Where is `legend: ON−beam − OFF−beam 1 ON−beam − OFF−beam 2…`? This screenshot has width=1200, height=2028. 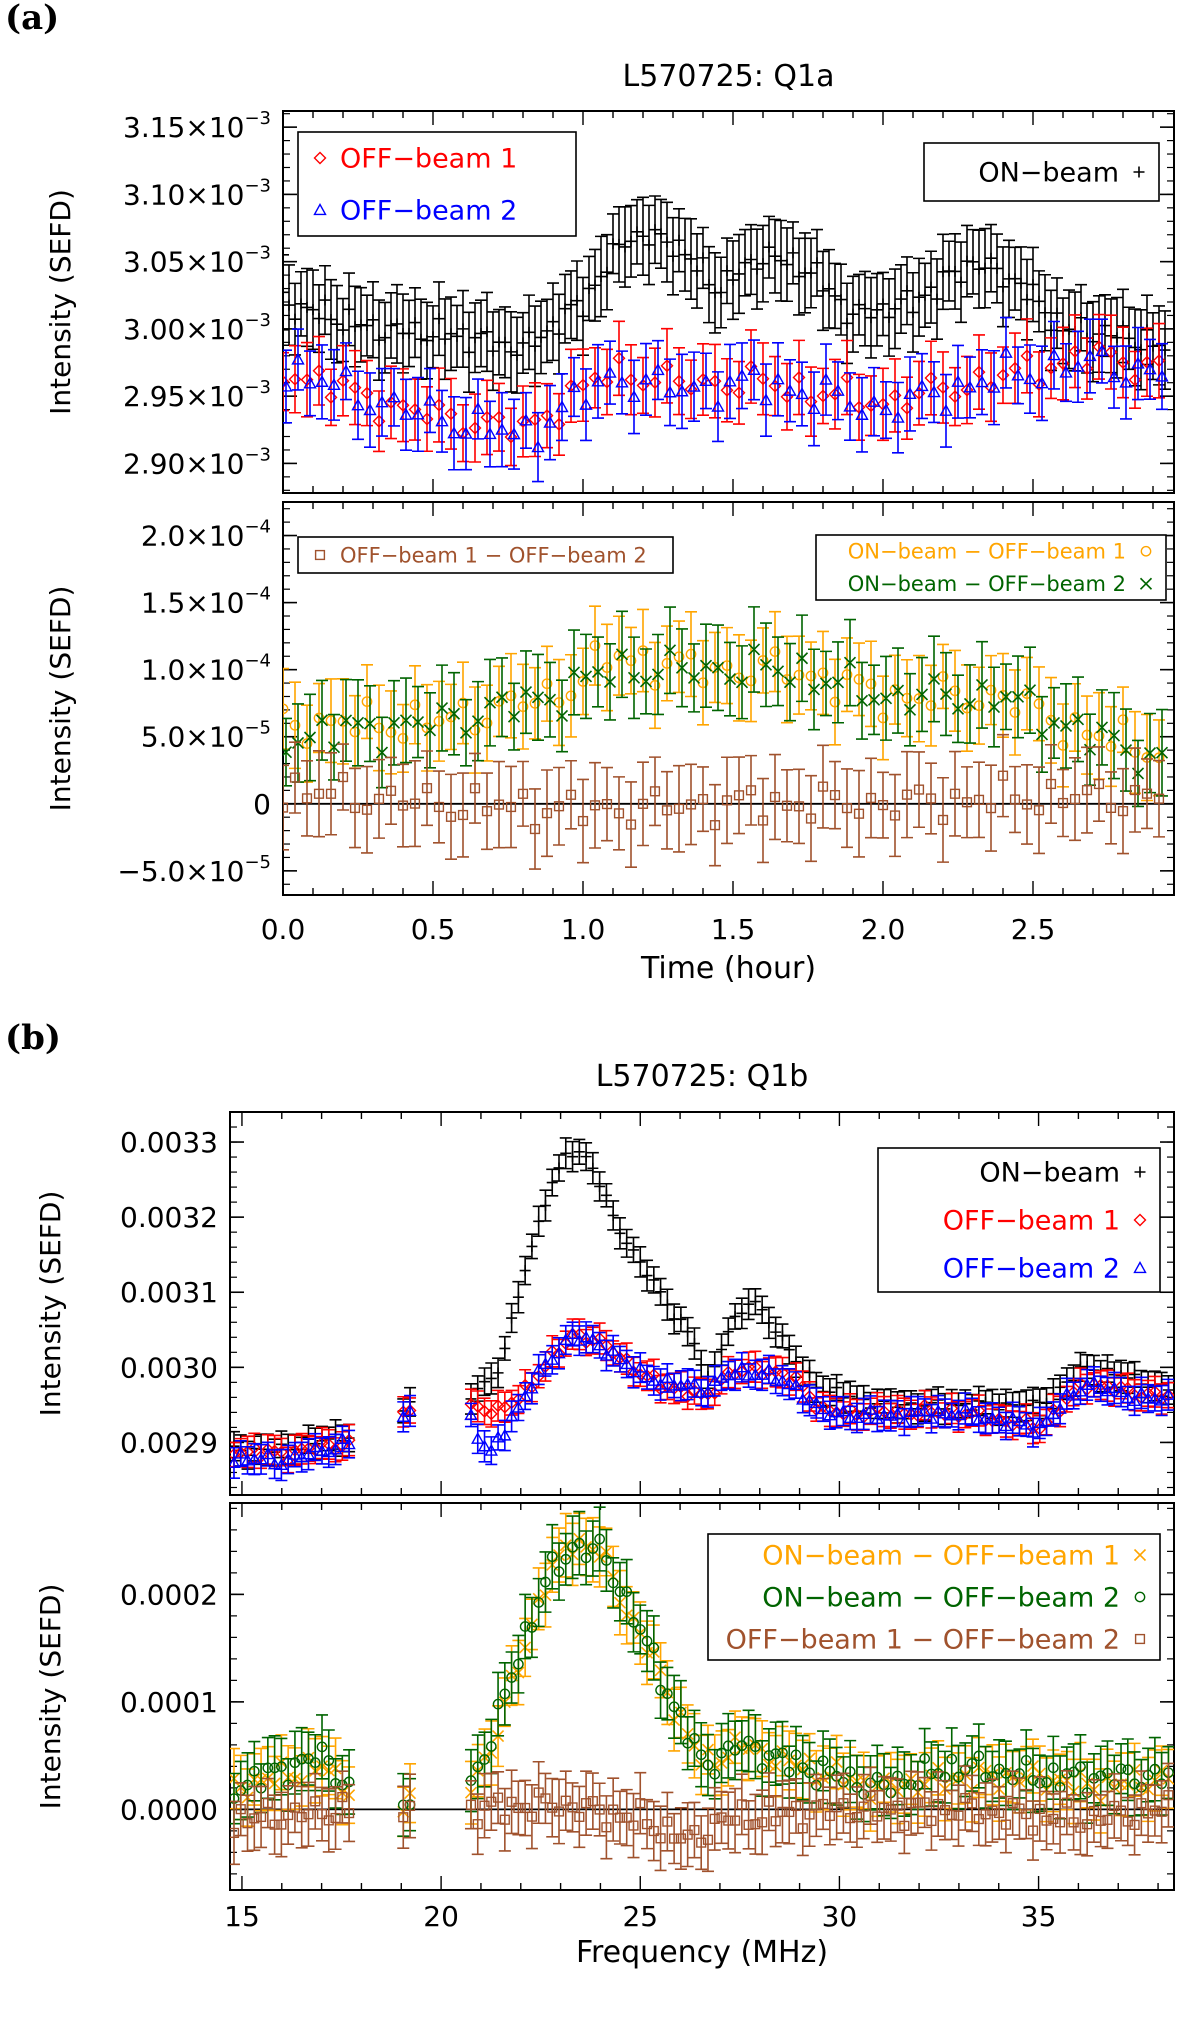
legend: ON−beam − OFF−beam 1 ON−beam − OFF−beam 2… is located at coordinates (934, 1597).